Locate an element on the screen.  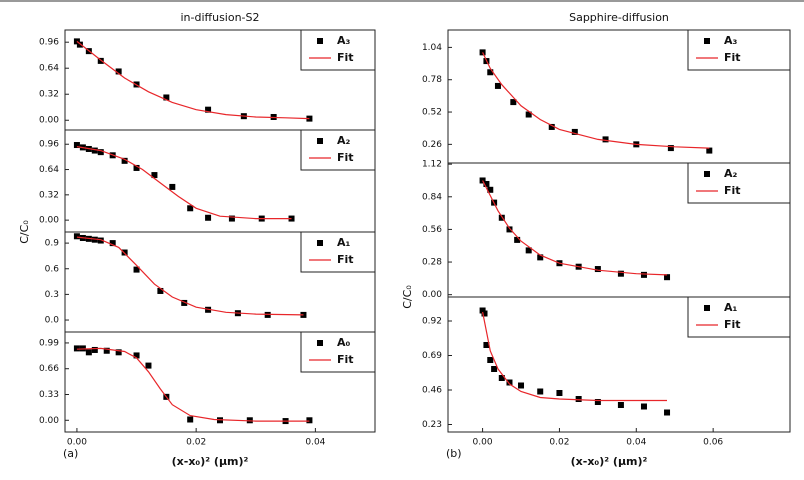
y-tick-label: 0.32 is located at coordinates (49, 195).